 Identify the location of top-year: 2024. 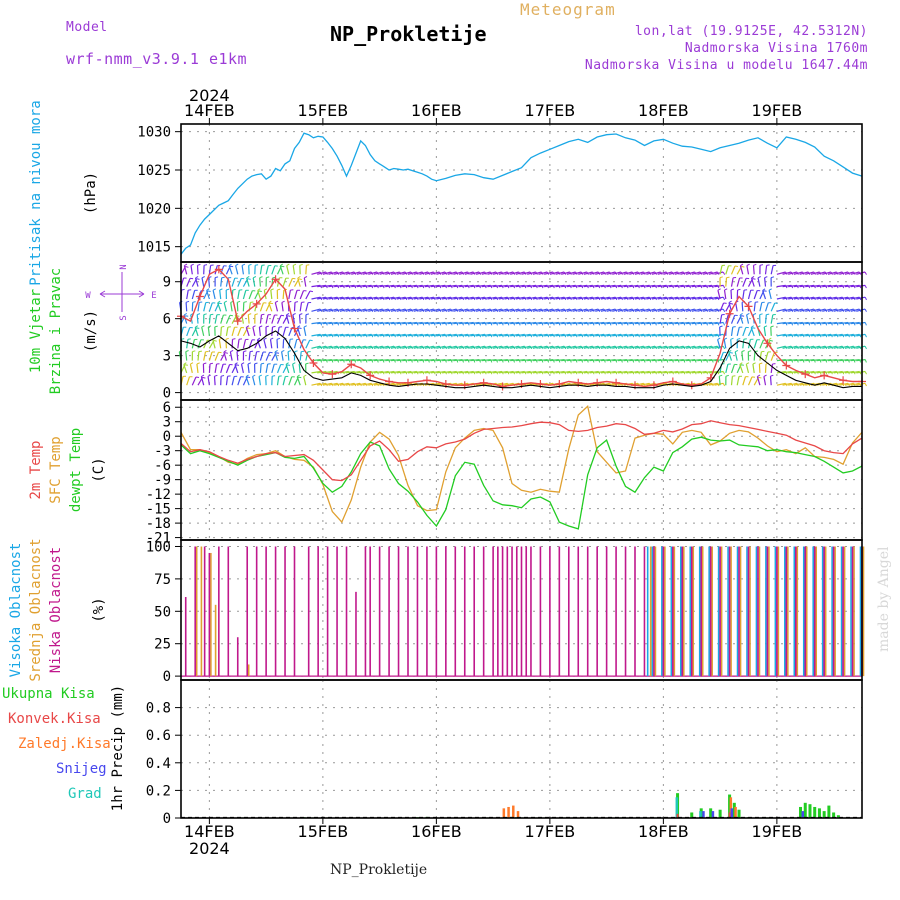
(209, 95).